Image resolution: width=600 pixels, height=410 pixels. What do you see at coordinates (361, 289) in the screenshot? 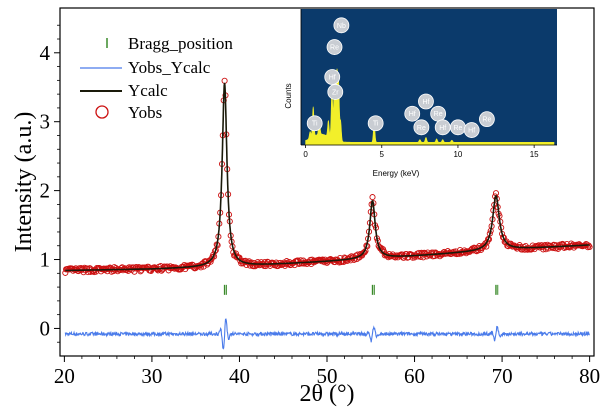
I see `bragg-positions` at bounding box center [361, 289].